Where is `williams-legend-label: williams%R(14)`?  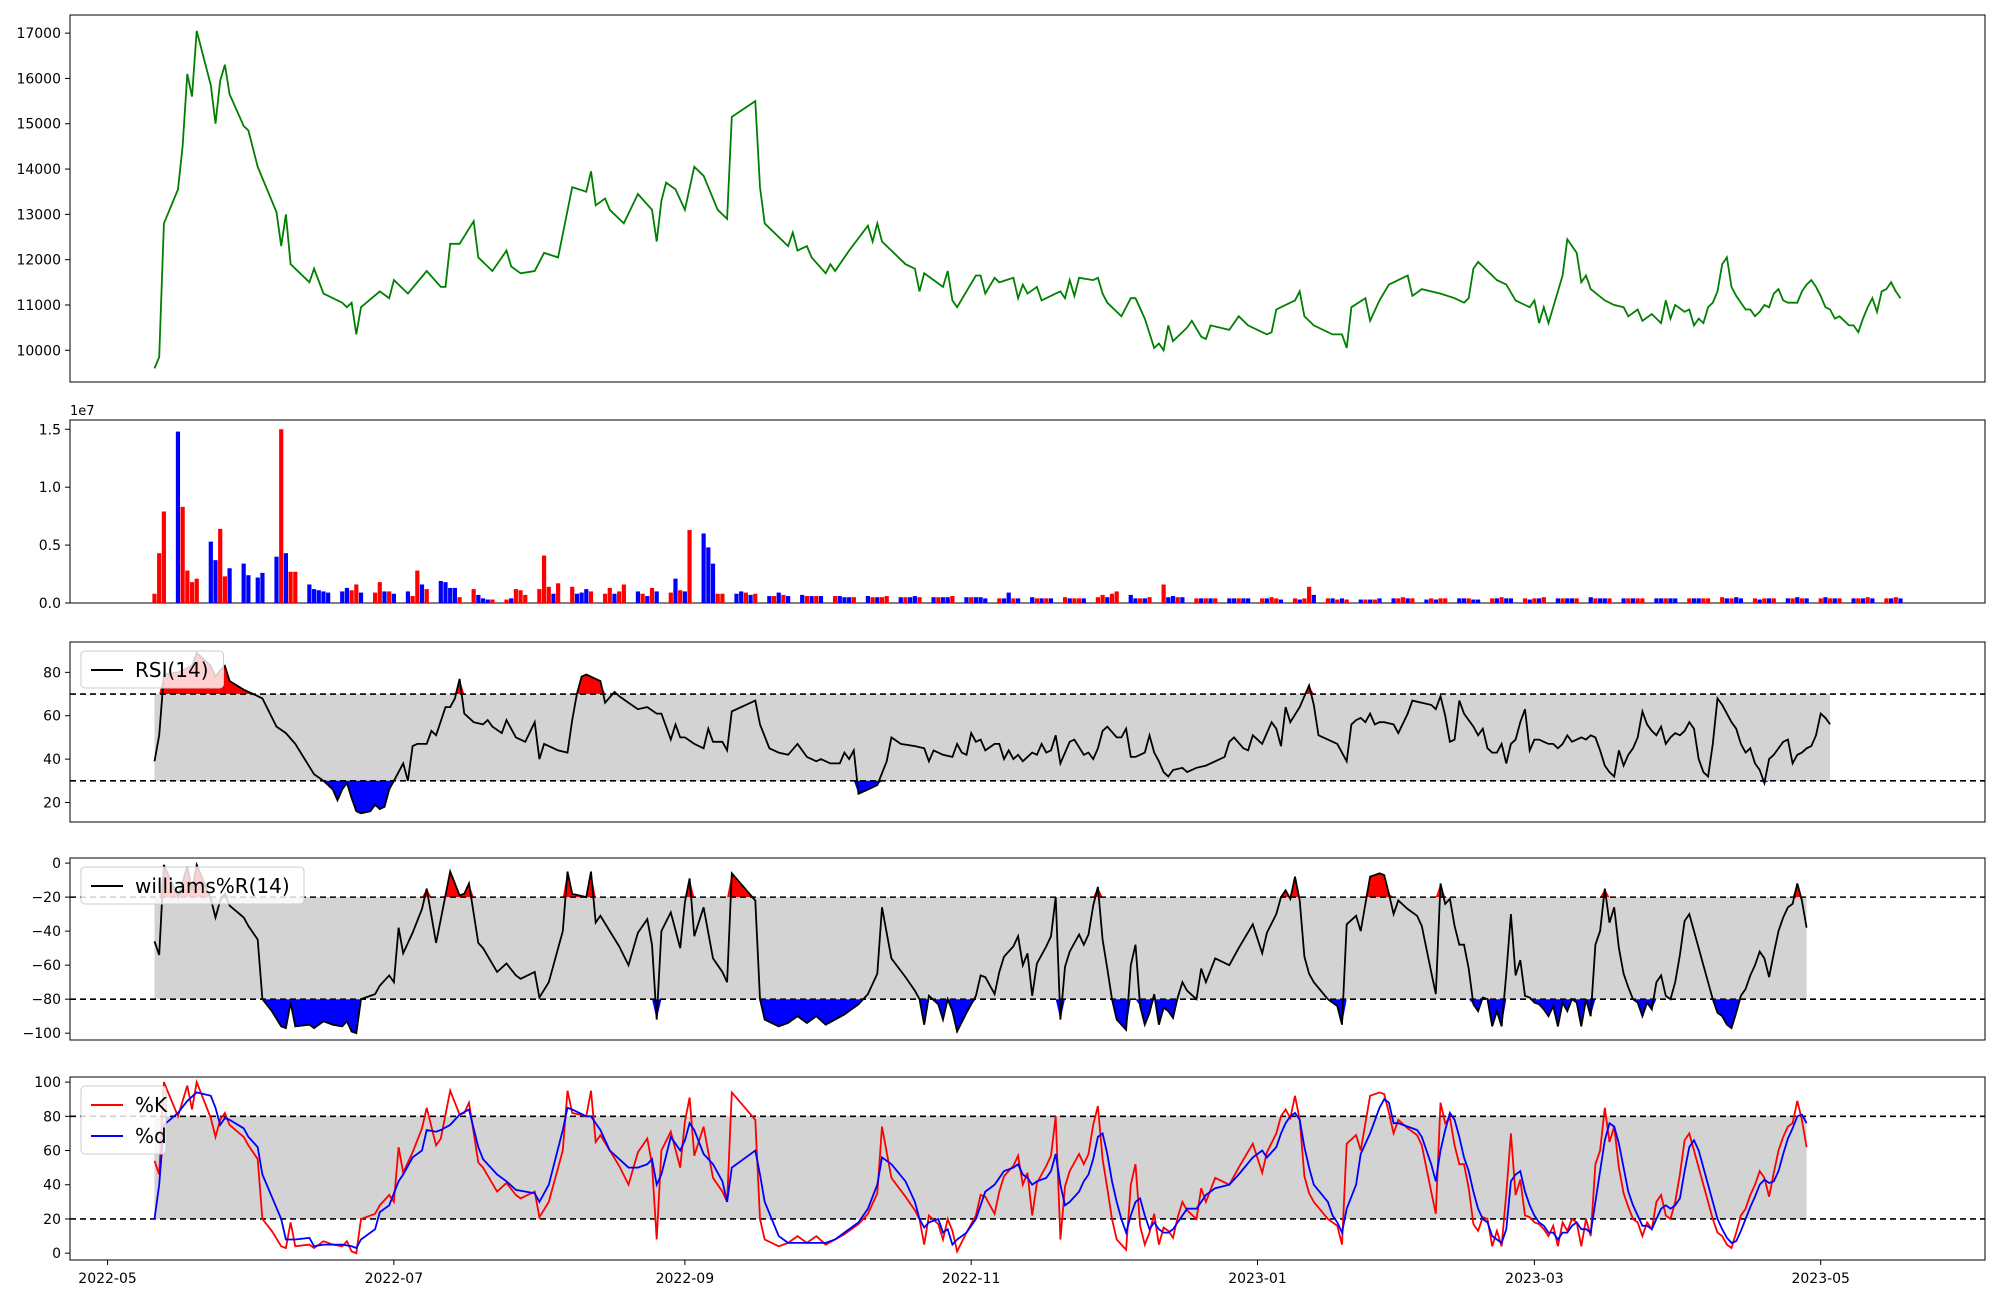 williams-legend-label: williams%R(14) is located at coordinates (212, 886).